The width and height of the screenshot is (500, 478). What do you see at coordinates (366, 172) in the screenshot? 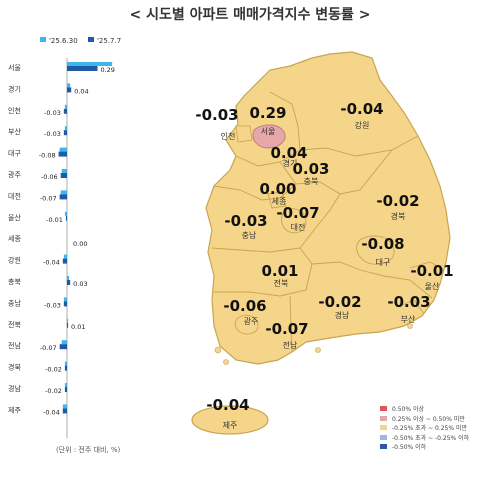
I see `border-gyeongbuk` at bounding box center [366, 172].